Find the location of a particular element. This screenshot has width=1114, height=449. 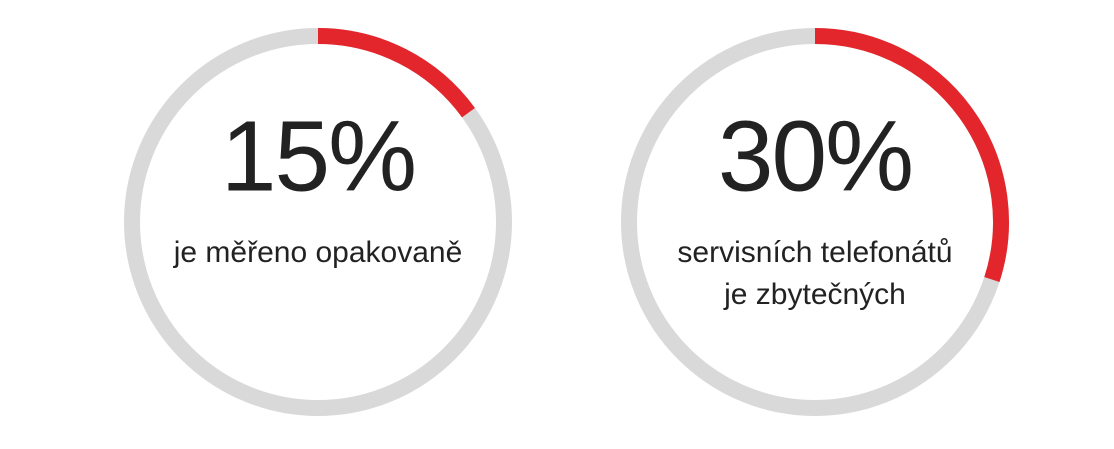

value-label: 30% is located at coordinates (815, 156).